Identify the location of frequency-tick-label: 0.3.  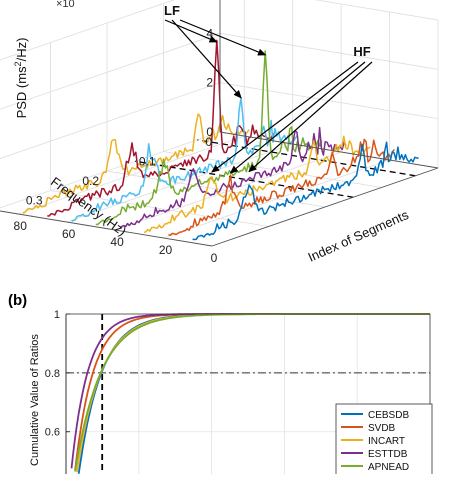
(34, 201).